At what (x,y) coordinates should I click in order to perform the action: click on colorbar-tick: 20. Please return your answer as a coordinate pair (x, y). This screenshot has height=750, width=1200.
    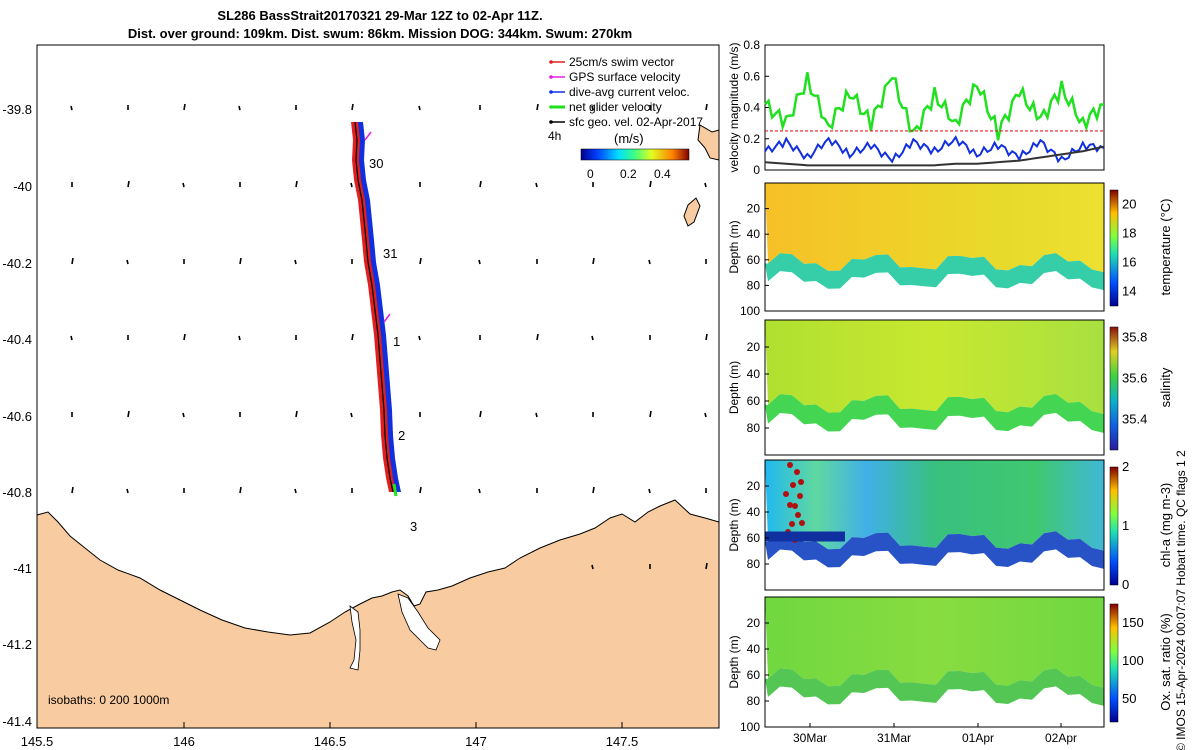
    Looking at the image, I should click on (1129, 204).